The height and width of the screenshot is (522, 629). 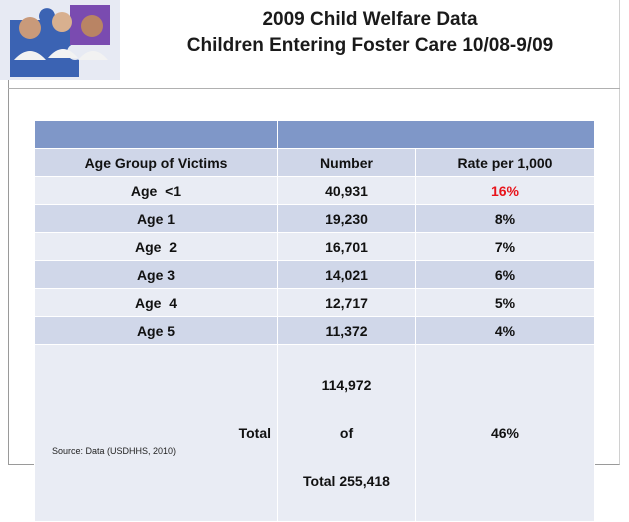 I want to click on number: 40,931, so click(x=346, y=190).